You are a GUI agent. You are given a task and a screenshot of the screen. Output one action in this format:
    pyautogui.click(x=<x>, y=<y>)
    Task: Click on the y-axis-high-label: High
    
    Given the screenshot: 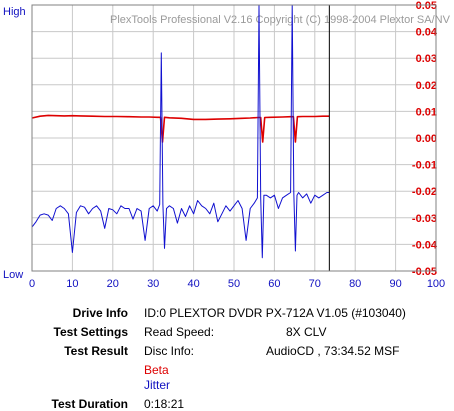 What is the action you would take?
    pyautogui.click(x=14, y=12)
    